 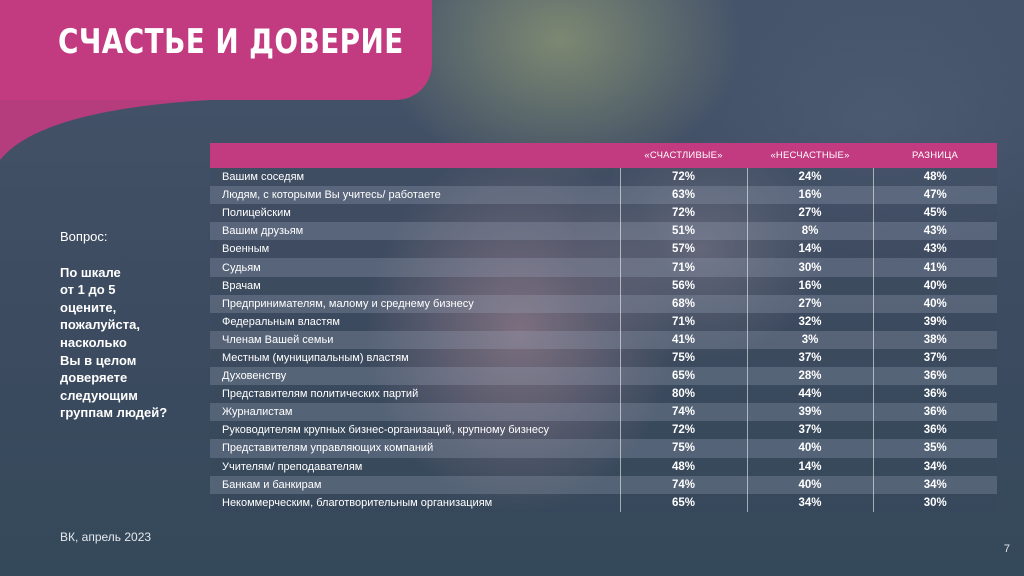 What do you see at coordinates (809, 177) in the screenshot?
I see `cell-unhappy: 24%` at bounding box center [809, 177].